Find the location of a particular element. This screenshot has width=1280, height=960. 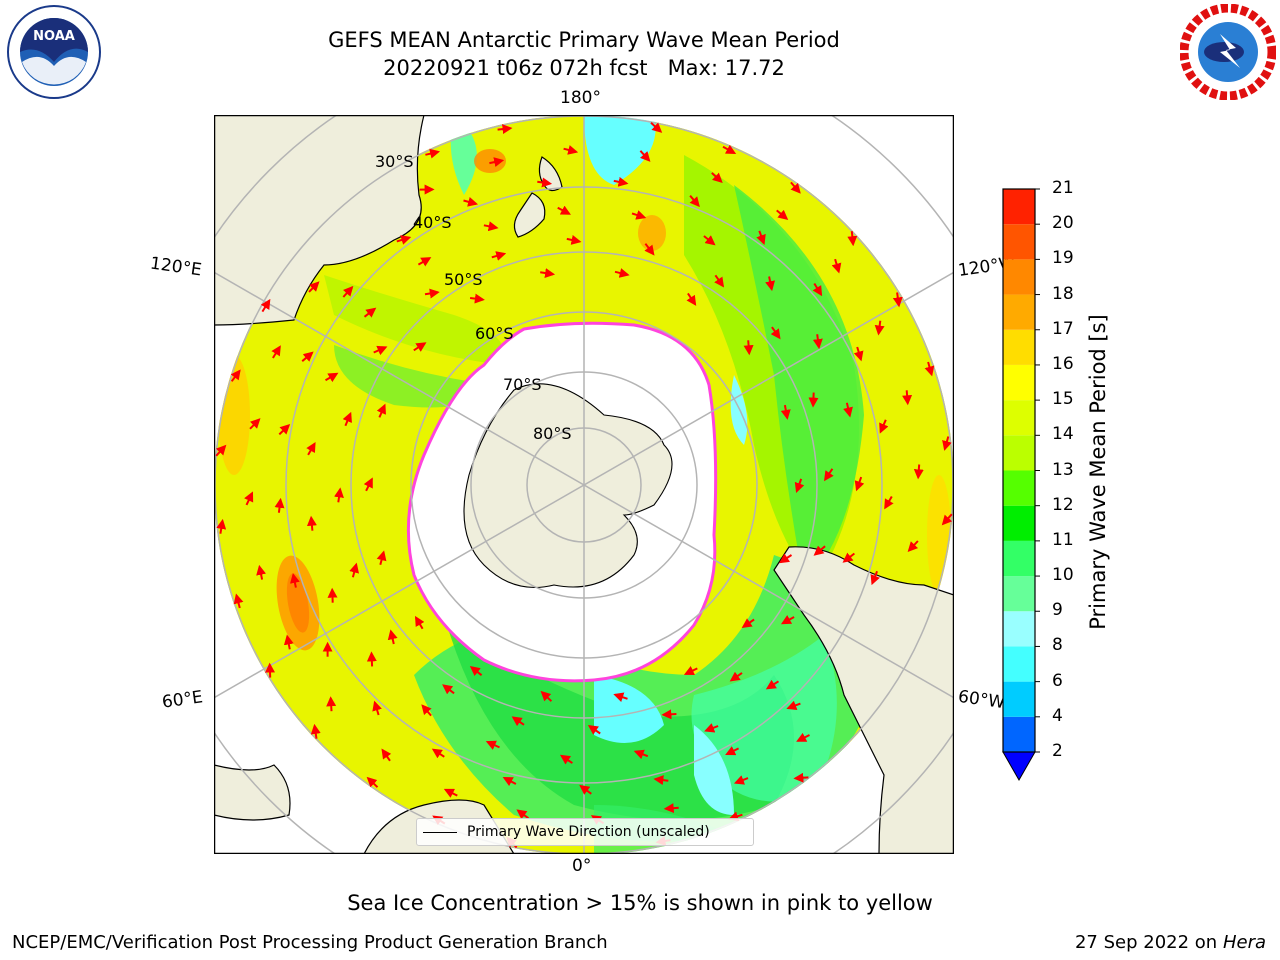

colorbar-tick-label: 2 is located at coordinates (1057, 751).